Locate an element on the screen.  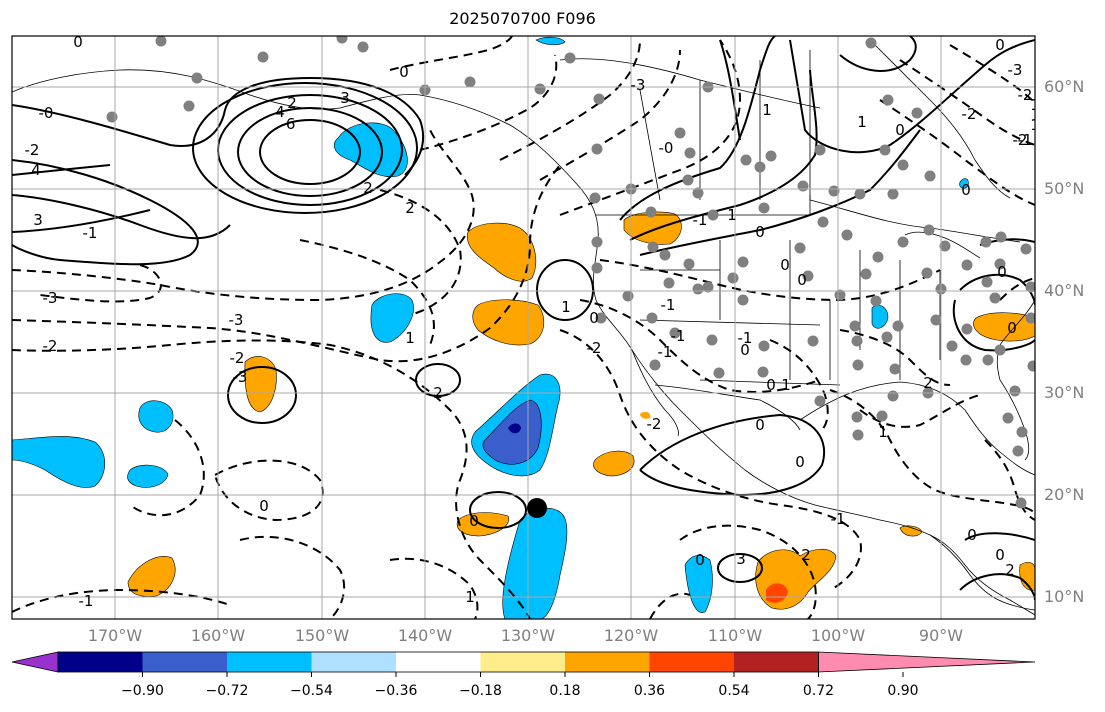
colorbar-tick-label: 0.36 is located at coordinates (649, 691).